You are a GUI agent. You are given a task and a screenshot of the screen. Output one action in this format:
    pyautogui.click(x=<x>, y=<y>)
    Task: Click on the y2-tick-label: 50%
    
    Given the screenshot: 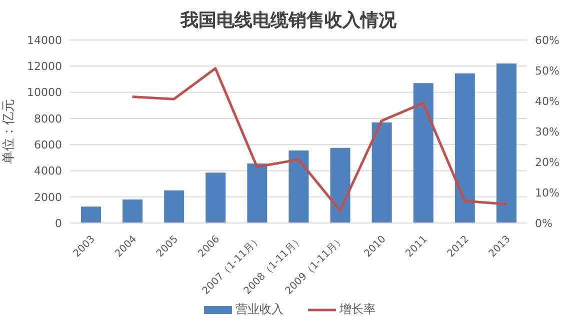 What is the action you would take?
    pyautogui.click(x=547, y=71)
    